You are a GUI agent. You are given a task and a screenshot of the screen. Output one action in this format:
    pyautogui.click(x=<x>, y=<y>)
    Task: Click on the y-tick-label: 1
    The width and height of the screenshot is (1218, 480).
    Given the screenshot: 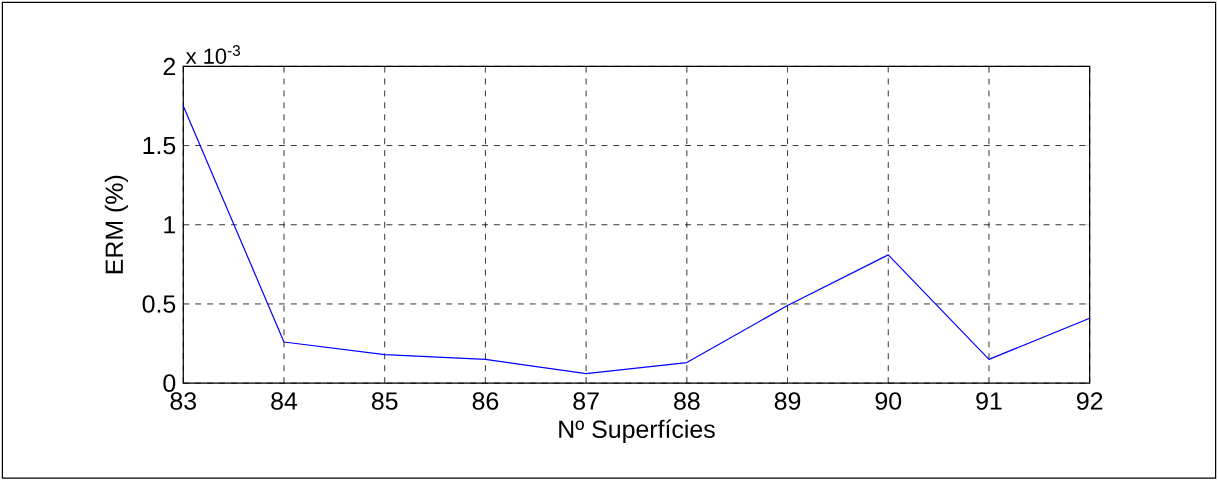 What is the action you would take?
    pyautogui.click(x=170, y=224)
    